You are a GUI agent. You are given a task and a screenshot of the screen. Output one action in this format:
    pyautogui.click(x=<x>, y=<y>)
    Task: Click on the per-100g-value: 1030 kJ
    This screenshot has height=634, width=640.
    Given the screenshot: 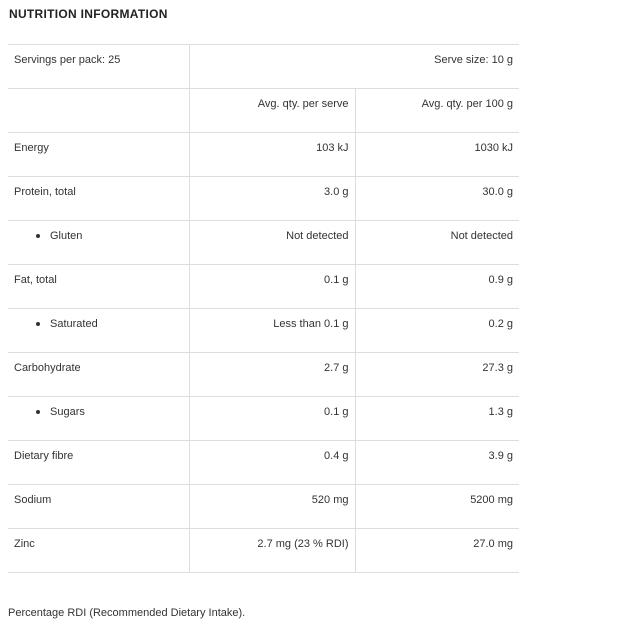 What is the action you would take?
    pyautogui.click(x=436, y=154)
    